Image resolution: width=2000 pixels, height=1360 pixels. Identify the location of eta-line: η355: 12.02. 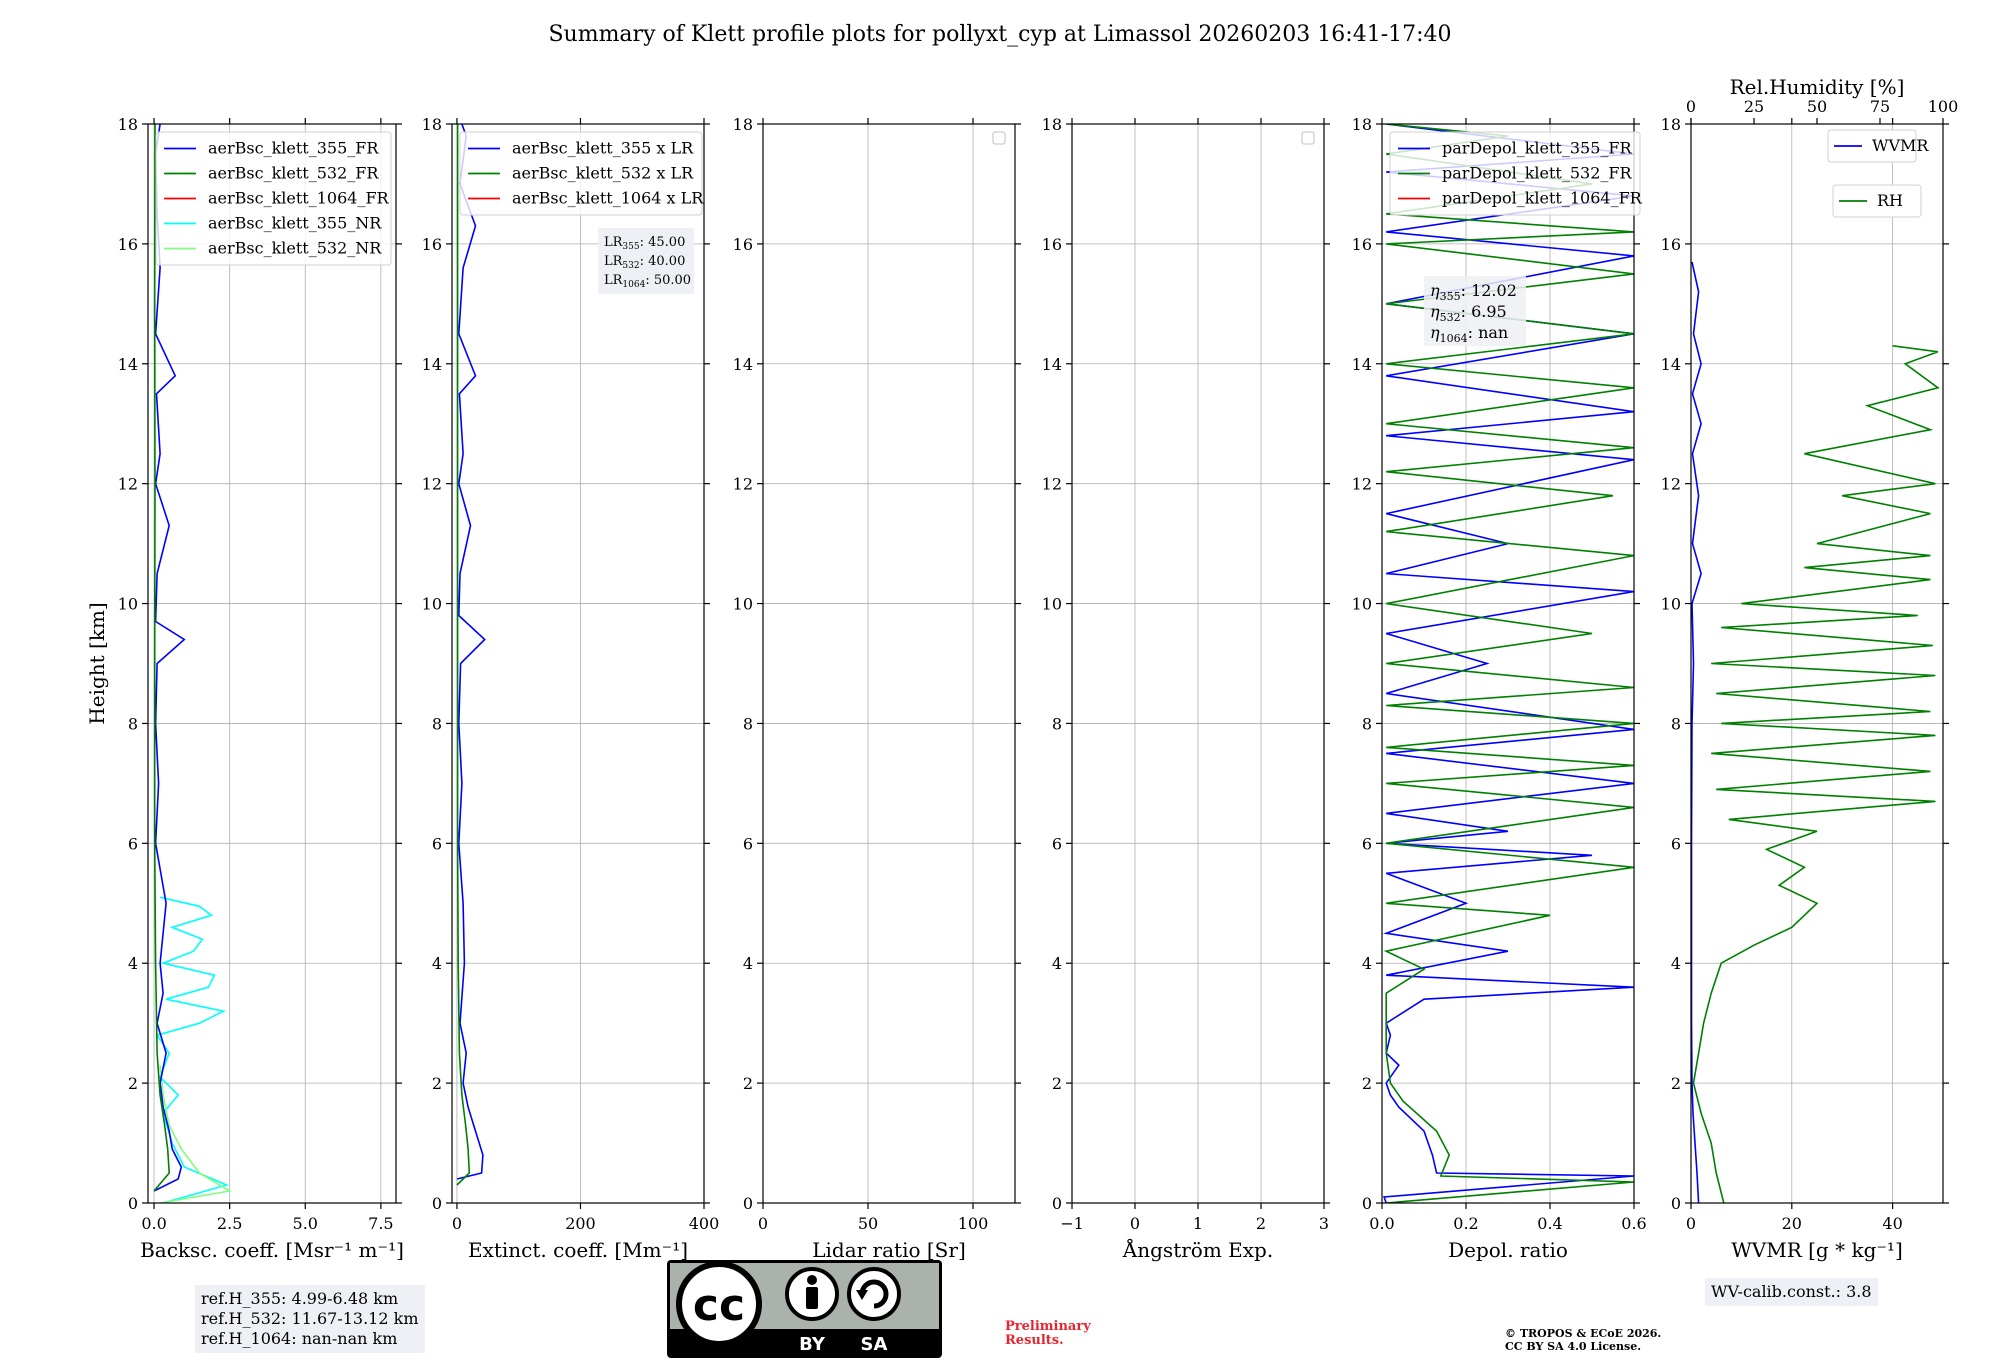
(1473, 292).